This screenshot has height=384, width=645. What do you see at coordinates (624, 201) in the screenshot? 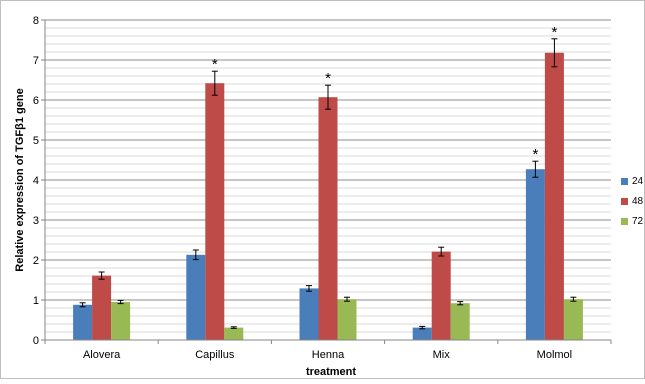
I see `legend-swatch-48h` at bounding box center [624, 201].